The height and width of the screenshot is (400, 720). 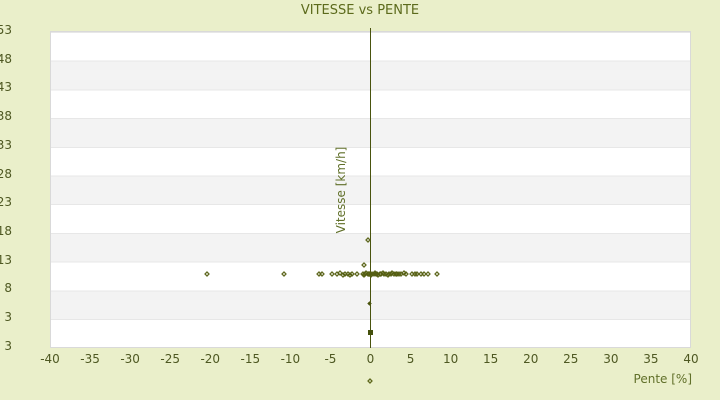 I want to click on x-tick-label: 25, so click(x=571, y=359).